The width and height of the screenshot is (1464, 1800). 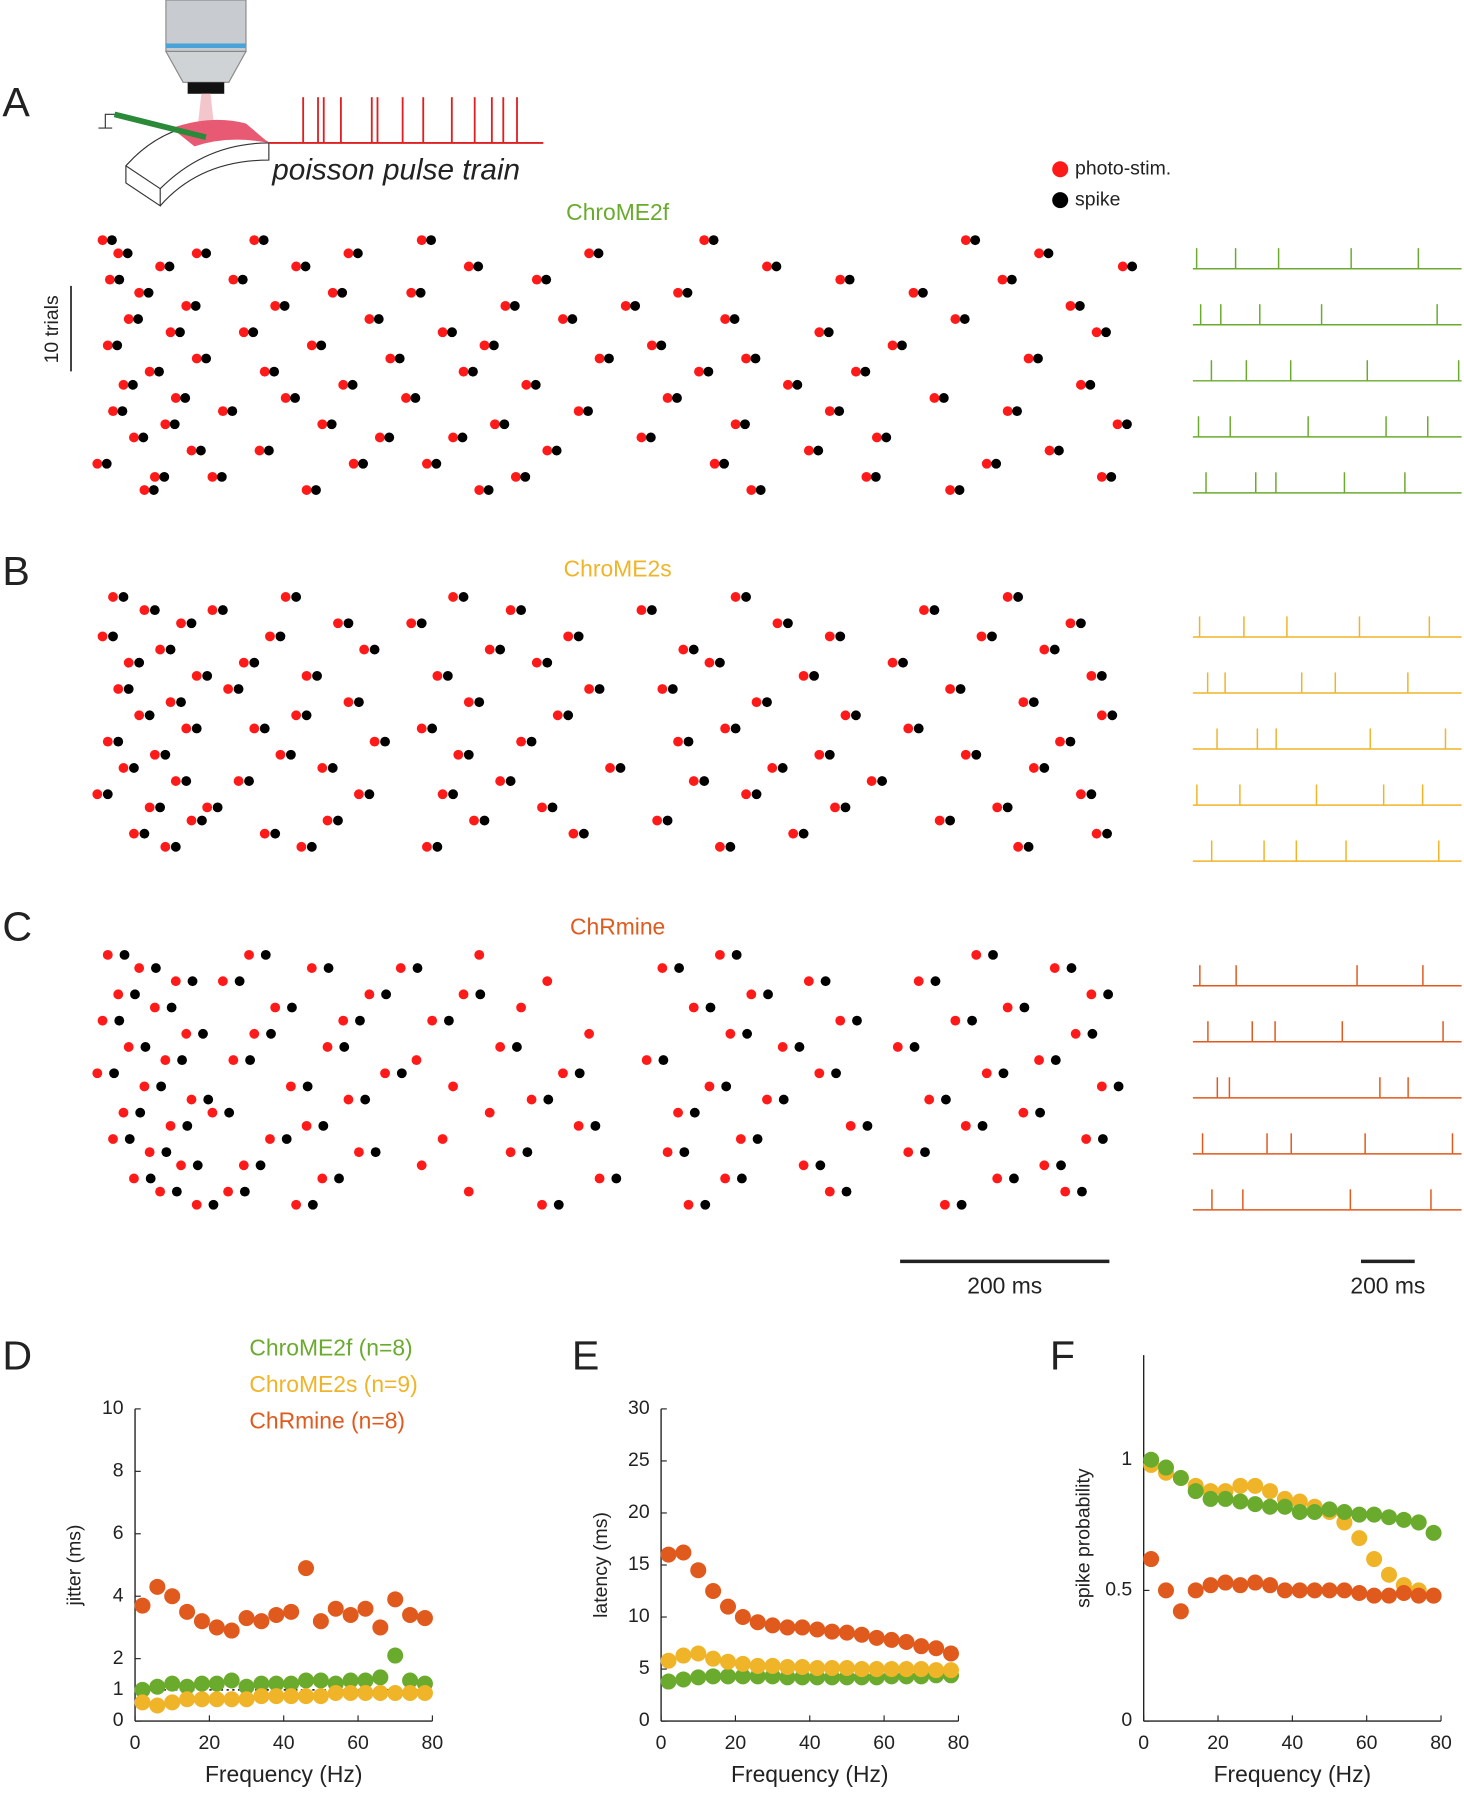 What do you see at coordinates (644, 1668) in the screenshot?
I see `y-tick-label: 5` at bounding box center [644, 1668].